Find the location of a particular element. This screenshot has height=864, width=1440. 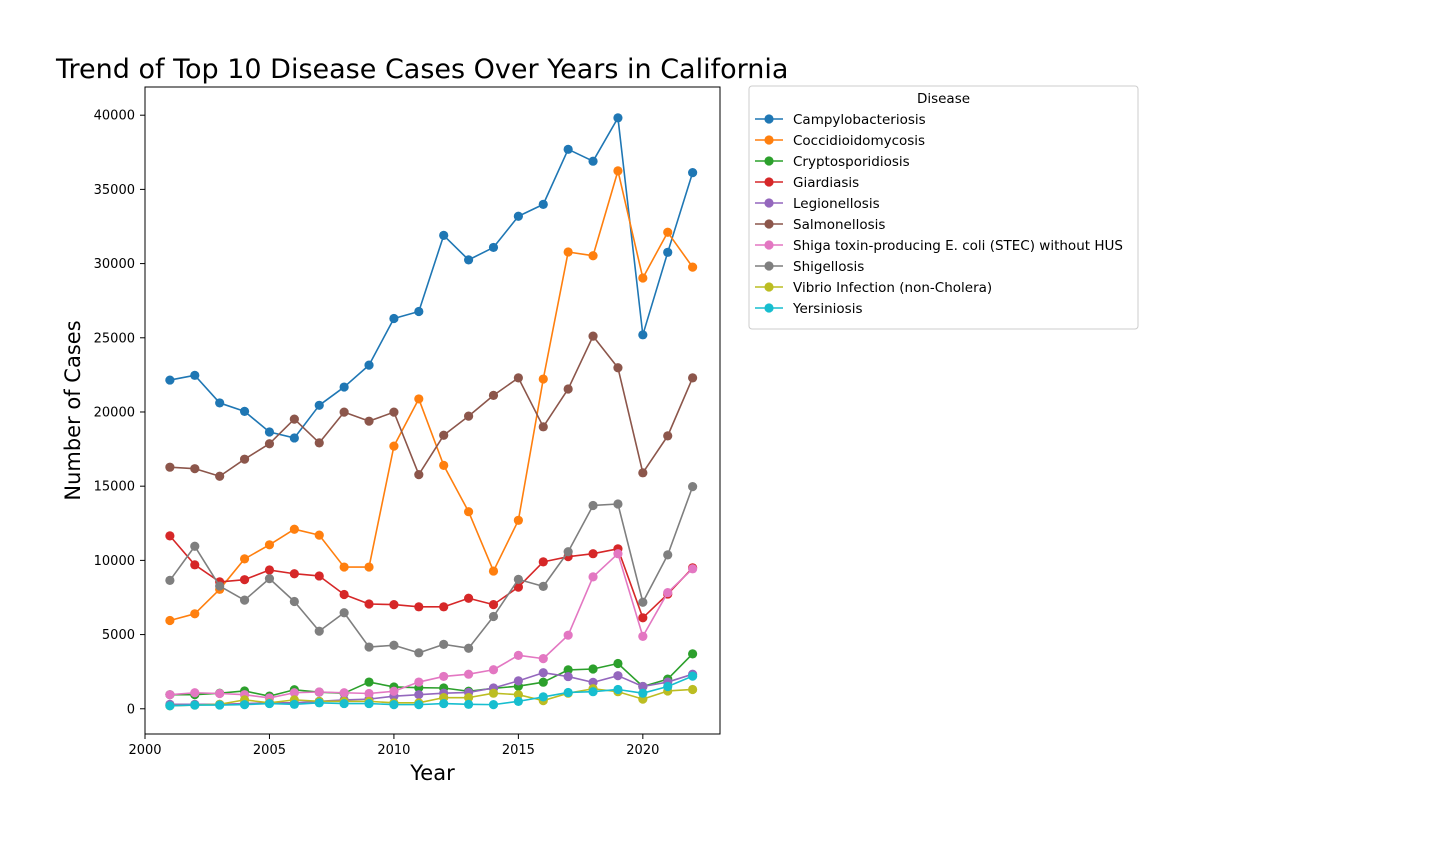

legend-label: Vibrio Infection (non-Cholera) is located at coordinates (892, 288).